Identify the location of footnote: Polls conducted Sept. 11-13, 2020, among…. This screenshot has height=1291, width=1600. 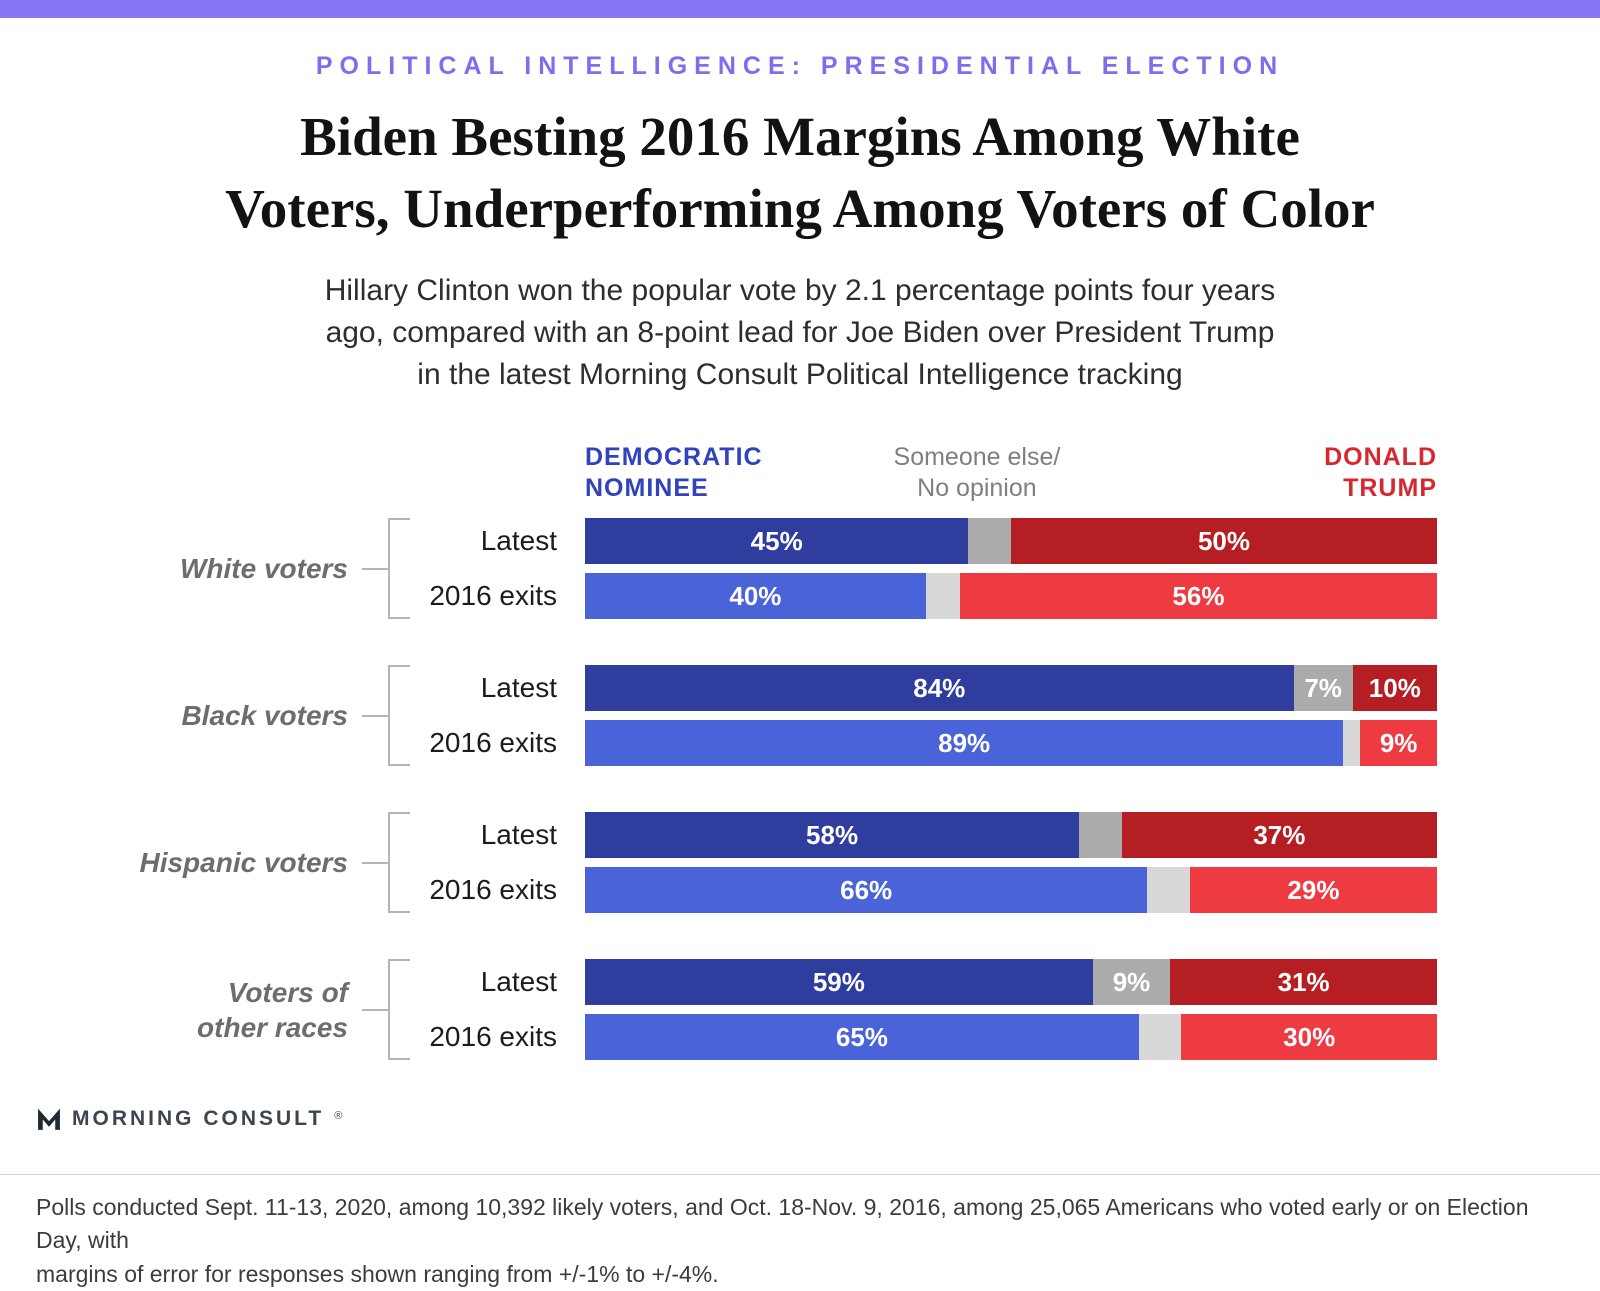
(782, 1240).